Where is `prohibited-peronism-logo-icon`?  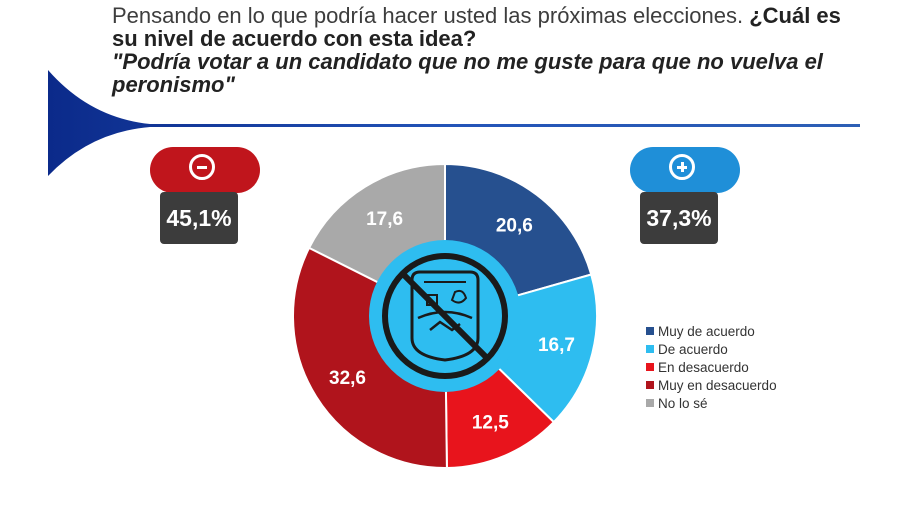
prohibited-peronism-logo-icon is located at coordinates (445, 316).